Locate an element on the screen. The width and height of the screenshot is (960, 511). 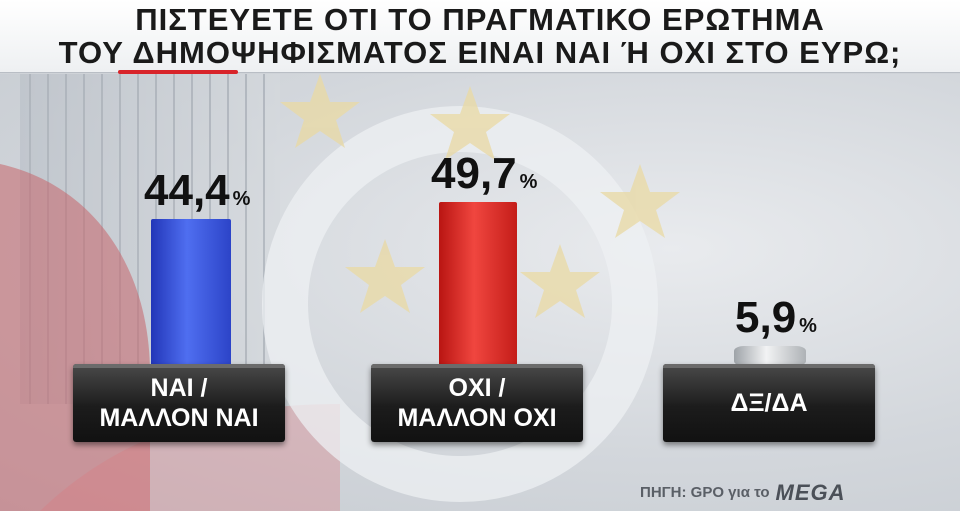
bar-no is located at coordinates (478, 283).